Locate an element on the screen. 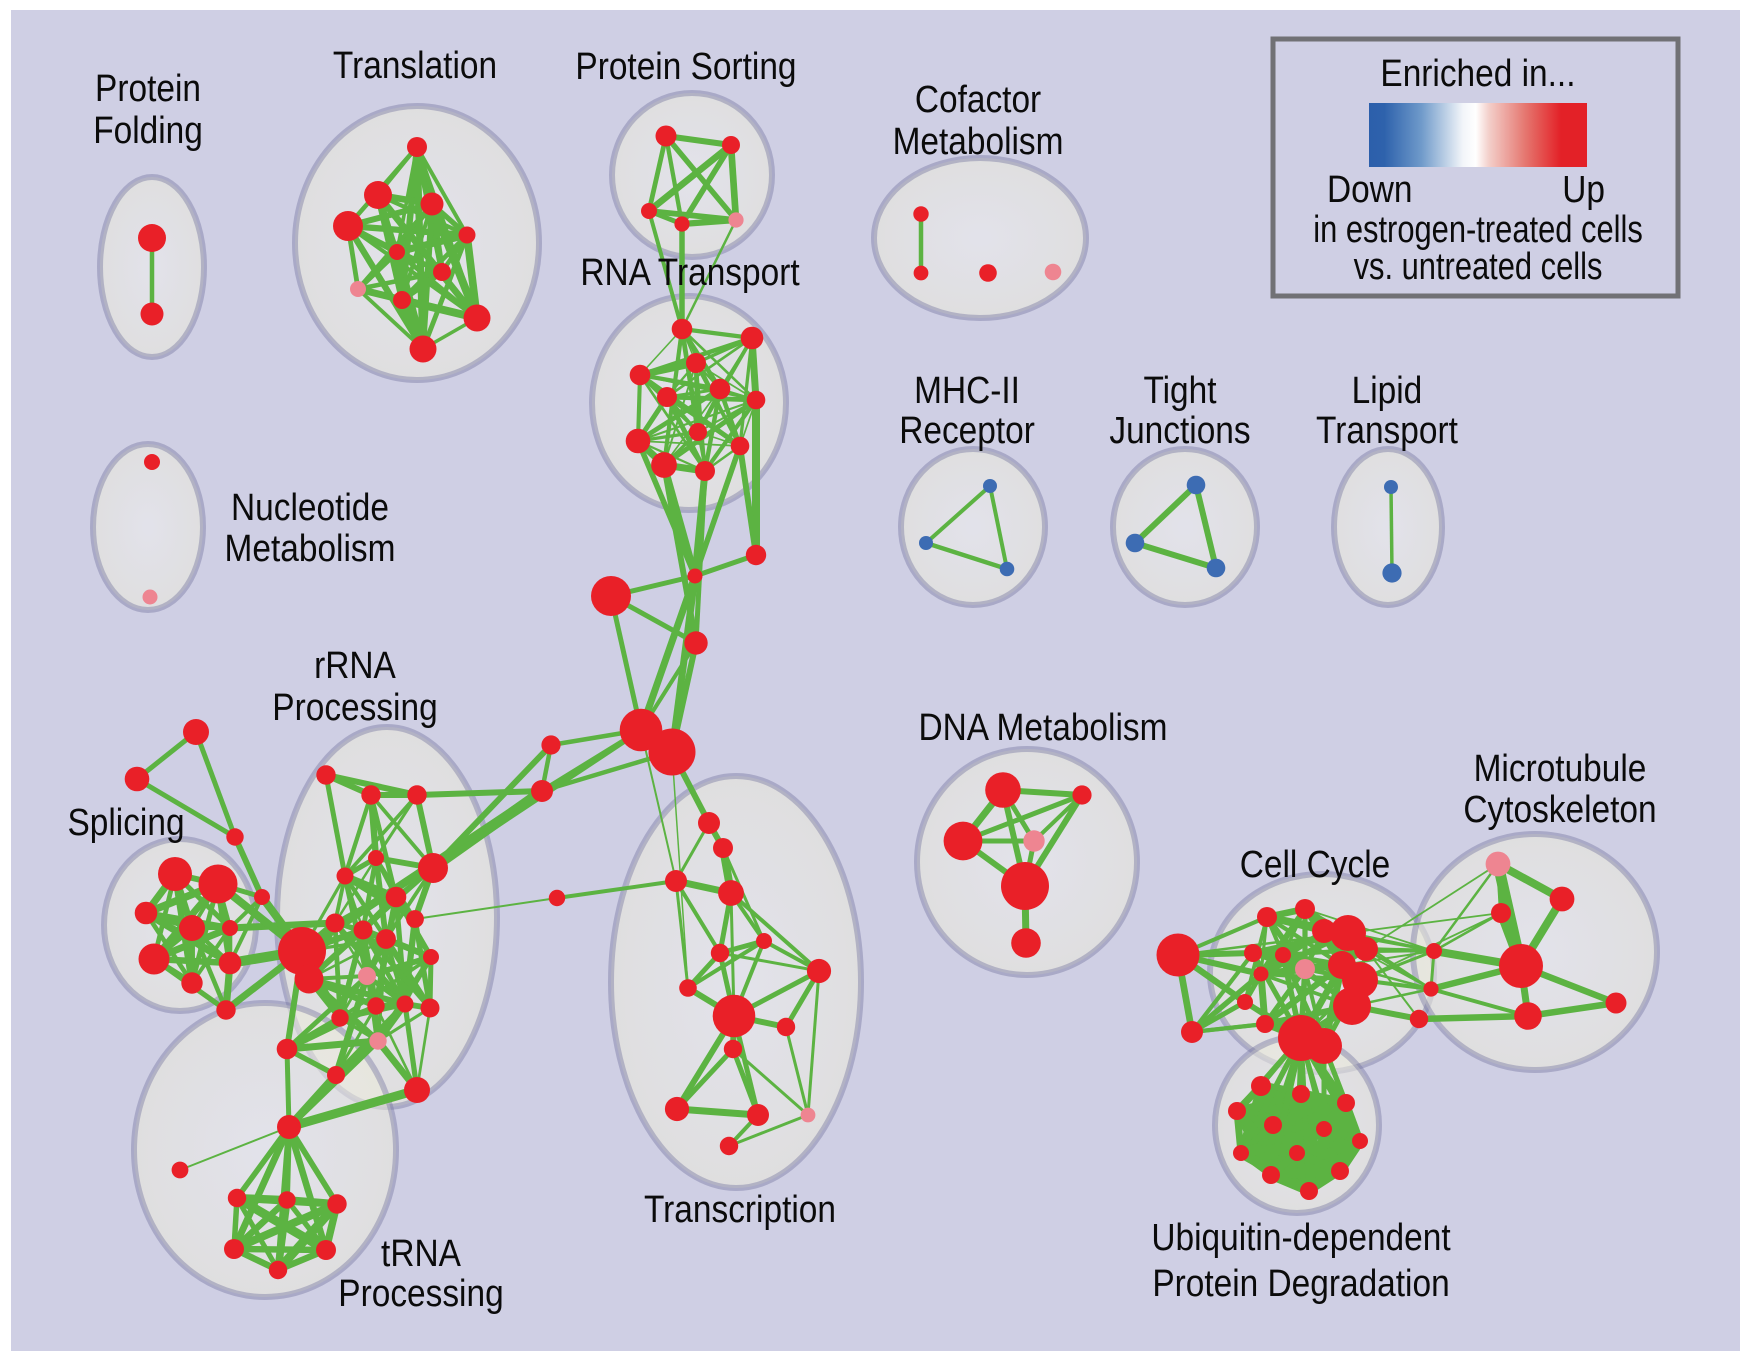 This screenshot has width=1750, height=1360. svg-text: vs. untreated cells is located at coordinates (1478, 267).